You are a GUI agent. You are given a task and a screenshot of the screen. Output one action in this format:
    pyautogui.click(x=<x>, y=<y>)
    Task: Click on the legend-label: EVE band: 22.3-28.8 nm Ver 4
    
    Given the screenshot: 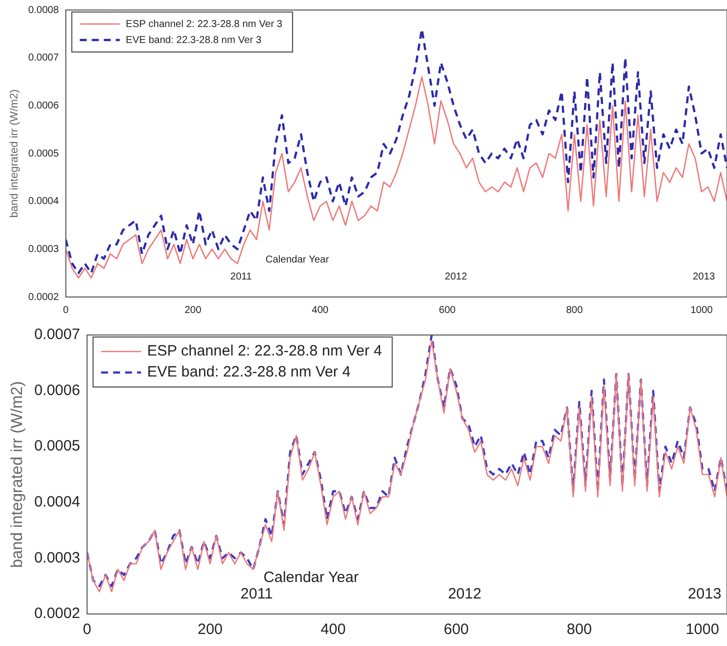 What is the action you would take?
    pyautogui.click(x=249, y=372)
    